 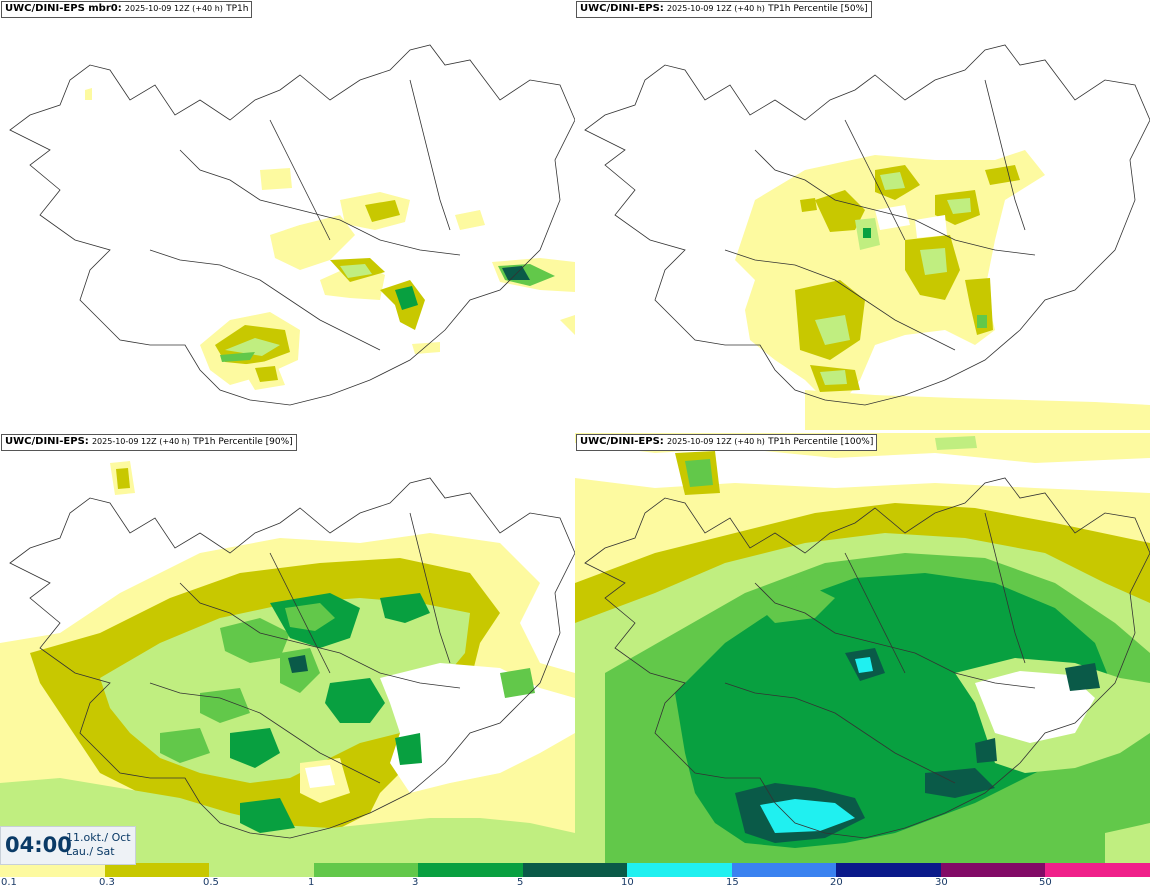 I want to click on colorbar-tick-label: 0.1, so click(x=9, y=882).